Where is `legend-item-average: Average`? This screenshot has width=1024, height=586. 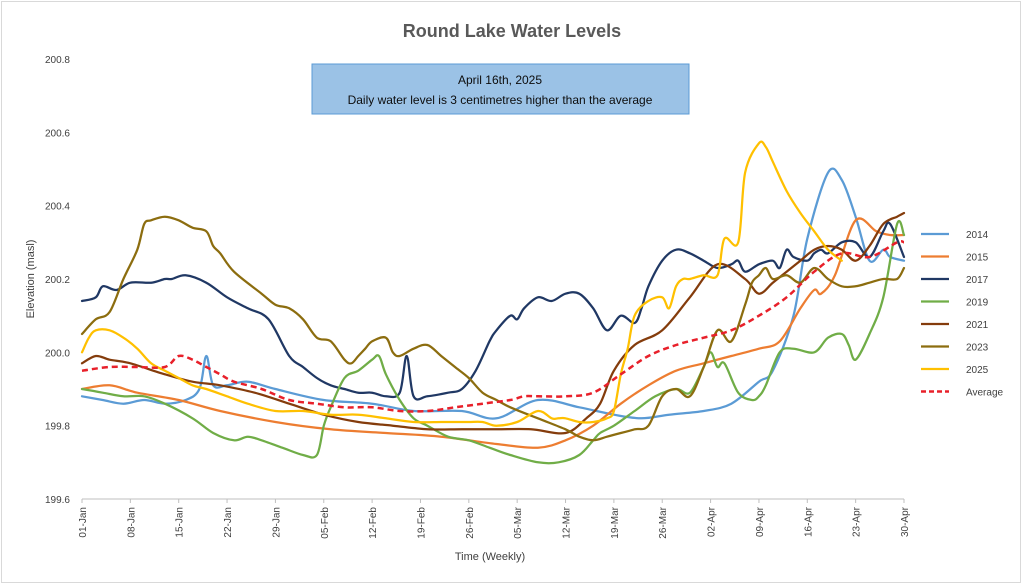
legend-item-average: Average is located at coordinates (962, 393).